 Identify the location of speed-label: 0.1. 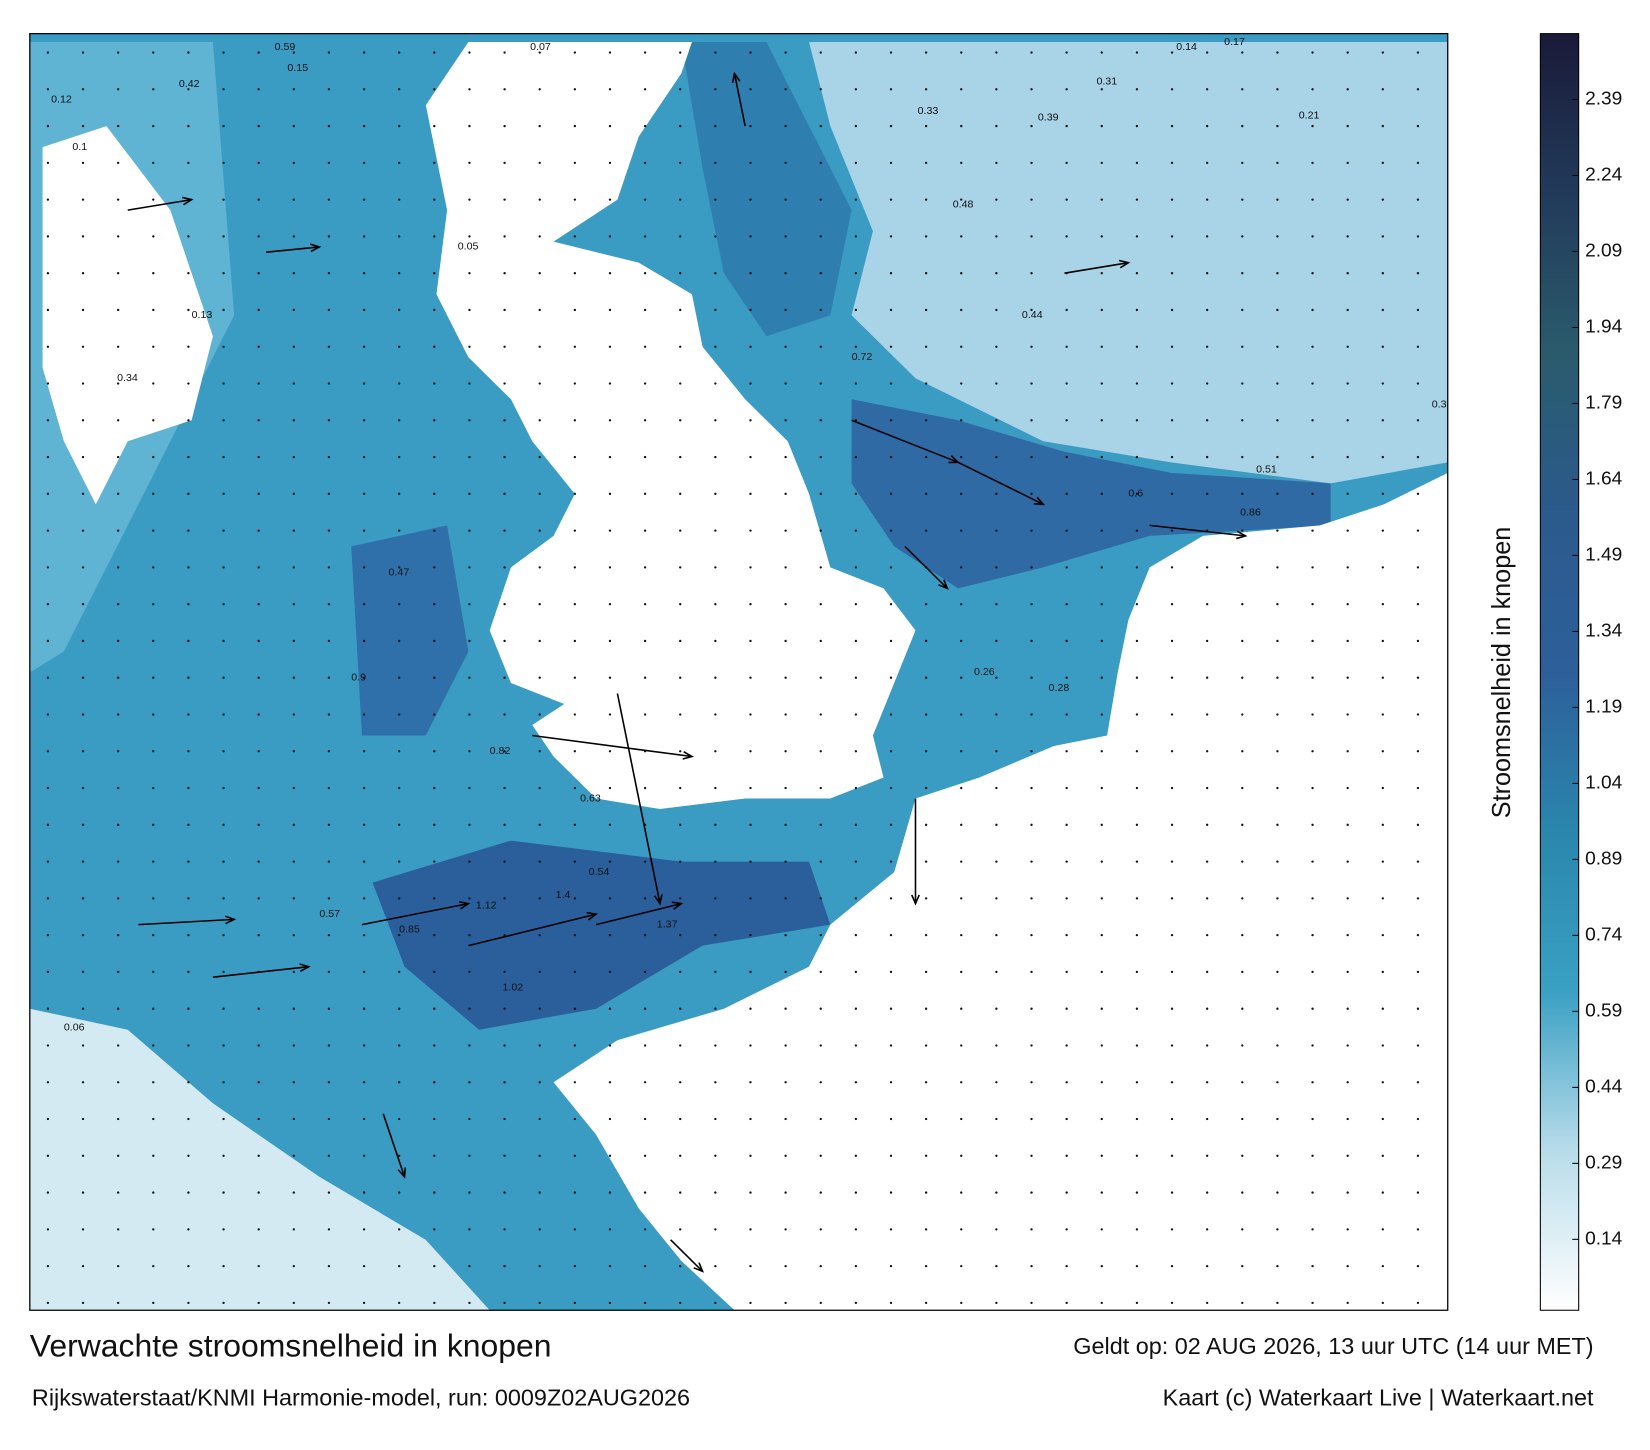
(79, 147).